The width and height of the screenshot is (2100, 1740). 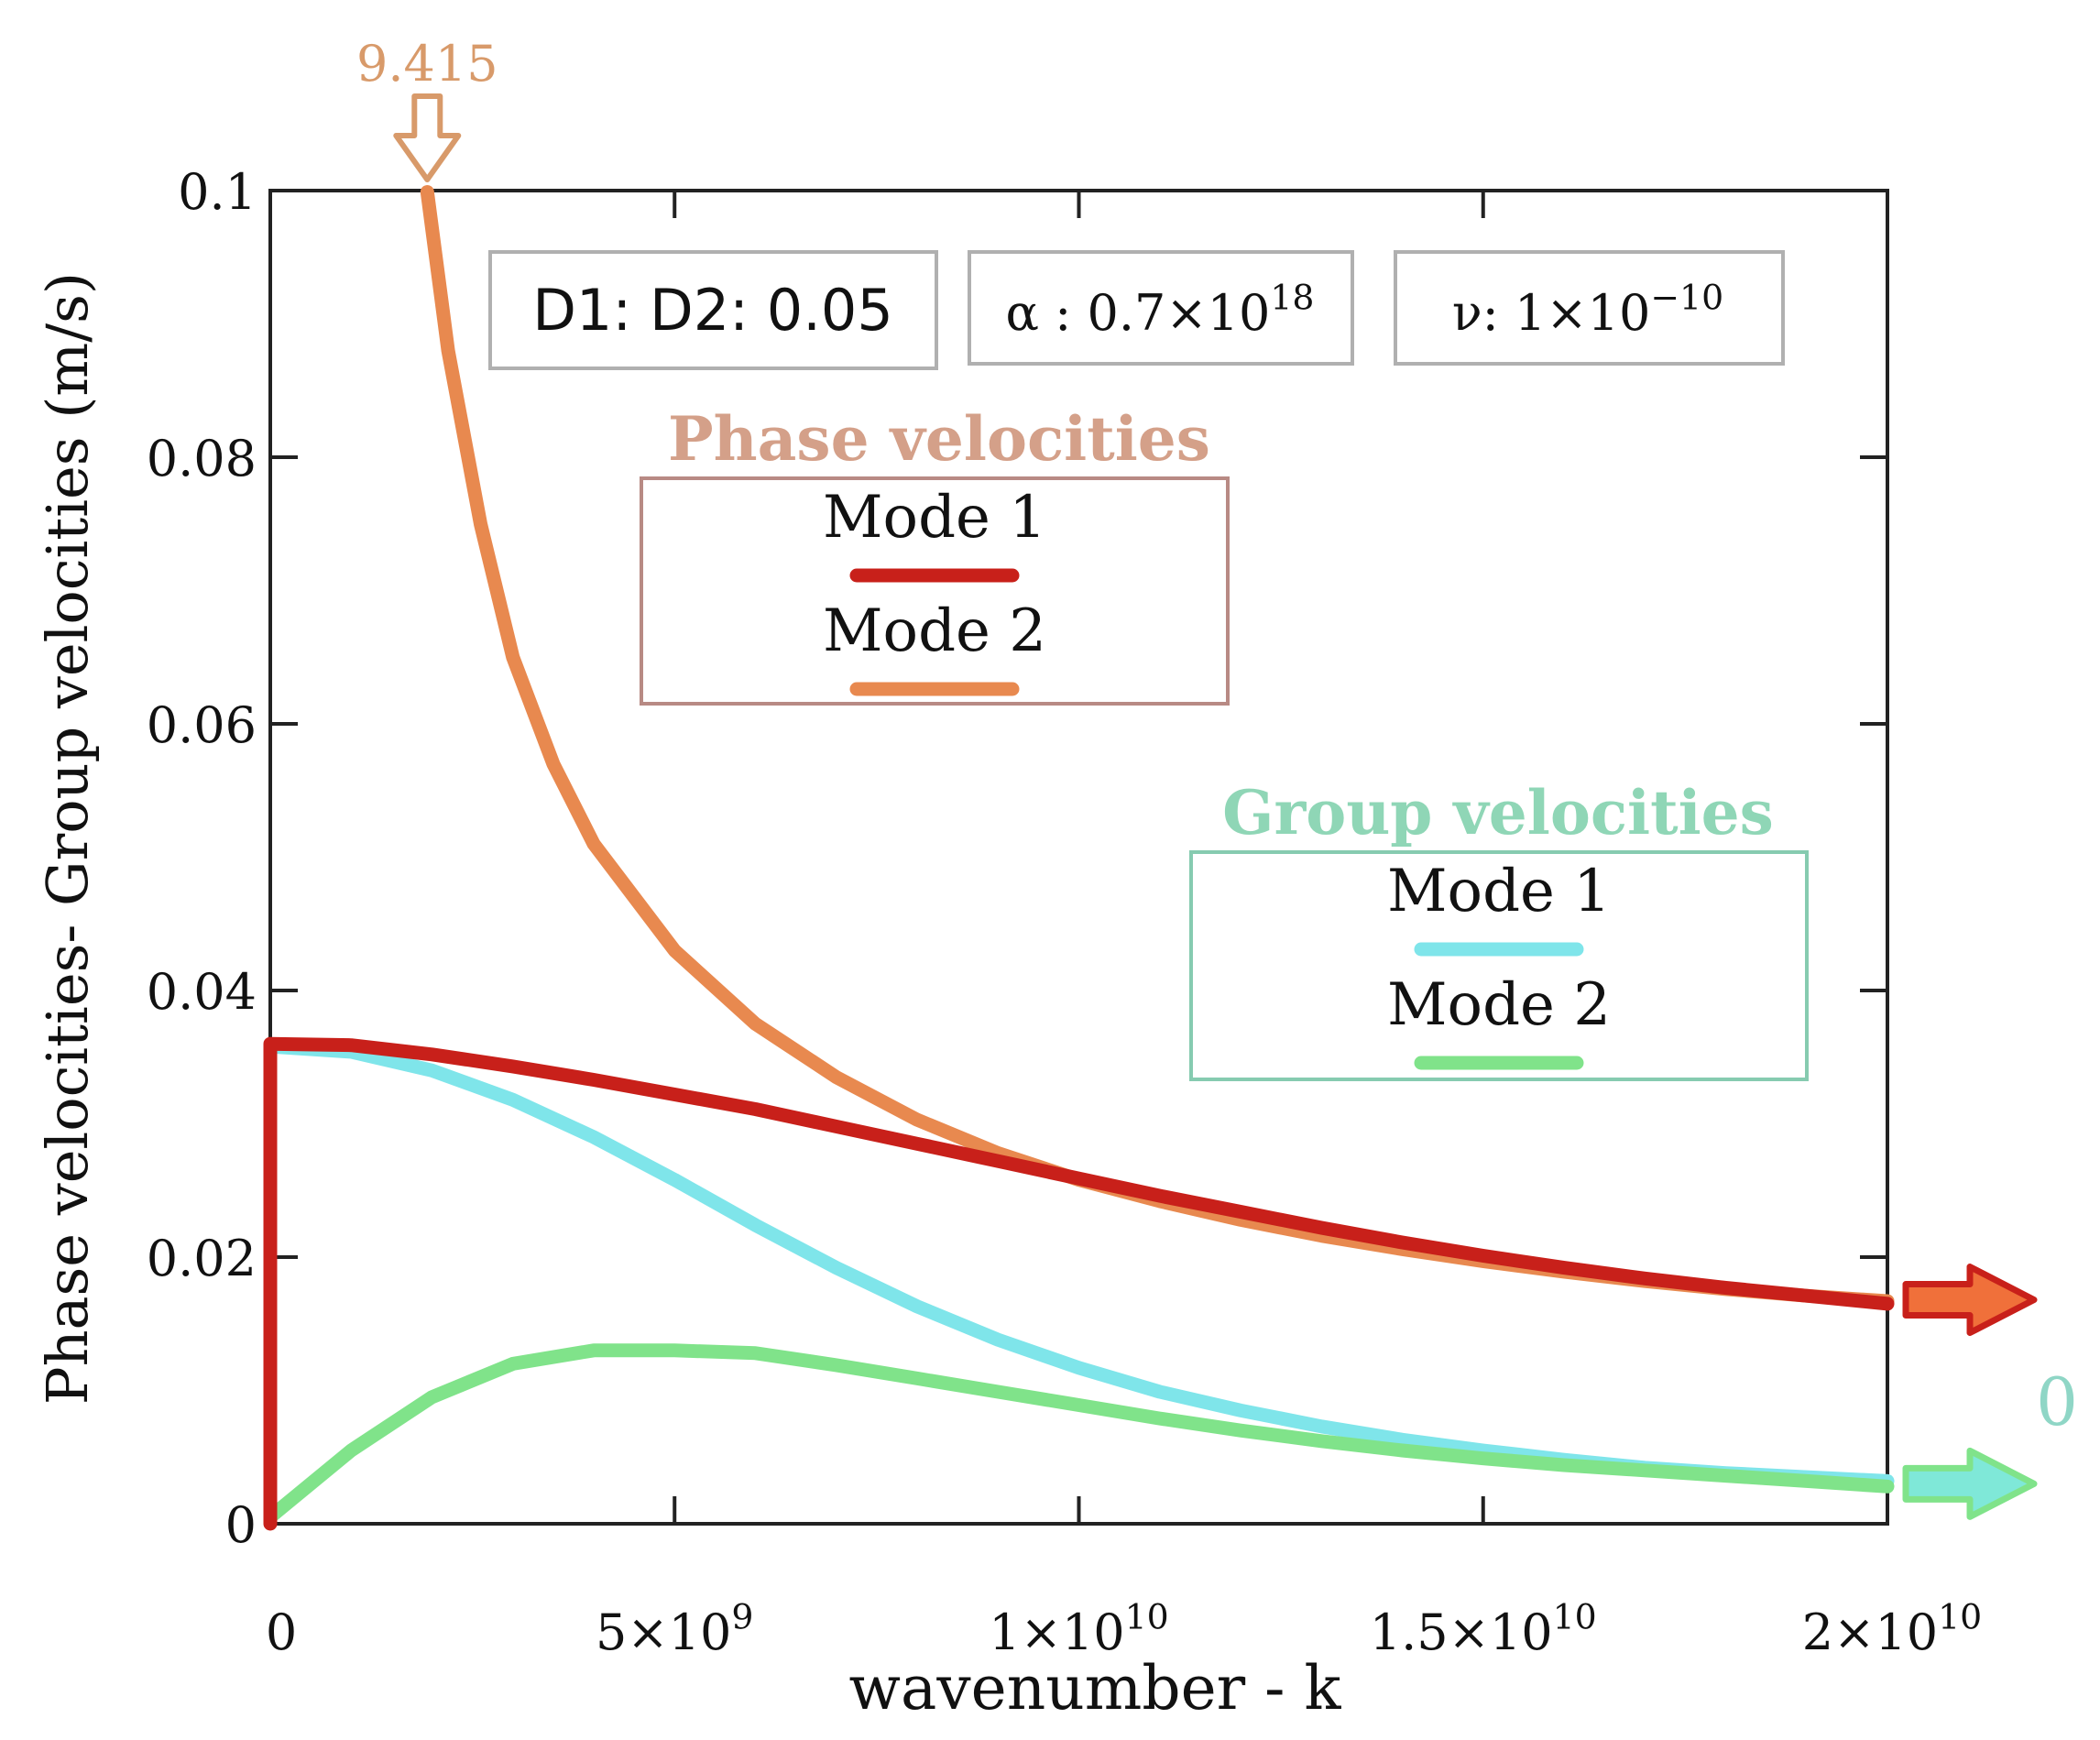 I want to click on x-tick-label-exp: 9, so click(x=742, y=1616).